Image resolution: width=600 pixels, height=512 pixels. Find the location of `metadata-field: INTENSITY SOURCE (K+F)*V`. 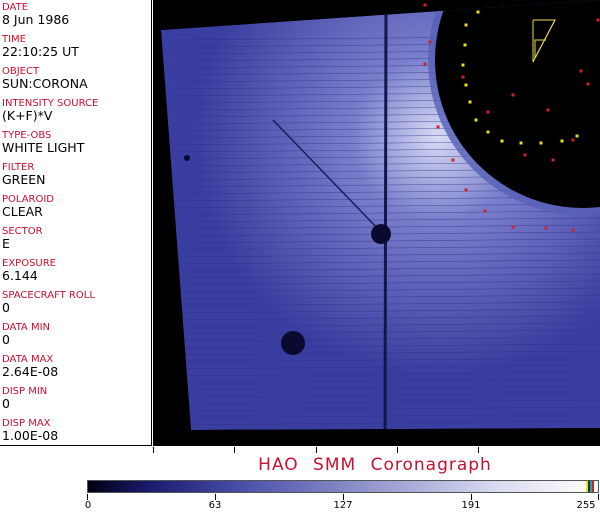

metadata-field: INTENSITY SOURCE (K+F)*V is located at coordinates (50, 110).